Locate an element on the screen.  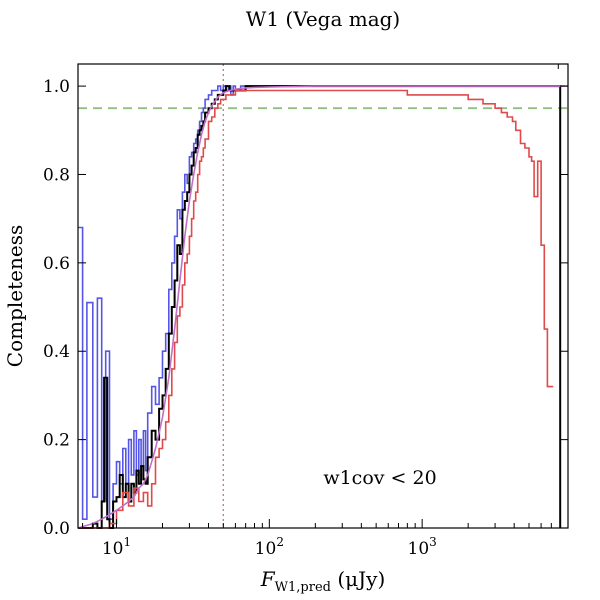
y-tick-label: 0.2 is located at coordinates (56, 441).